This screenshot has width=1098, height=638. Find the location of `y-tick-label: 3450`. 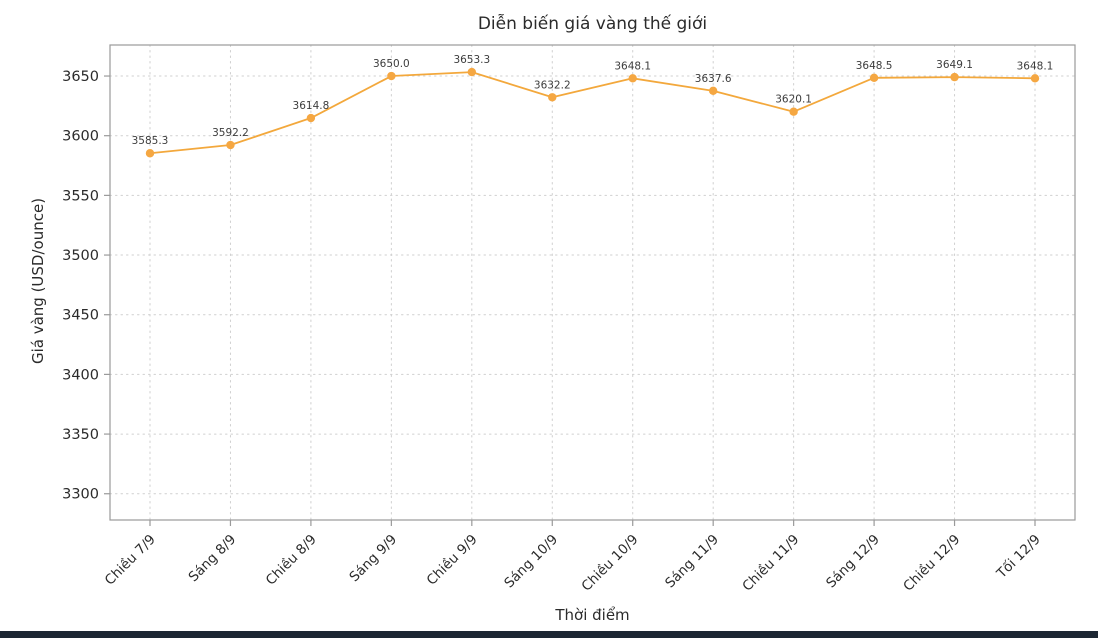

y-tick-label: 3450 is located at coordinates (80, 316).